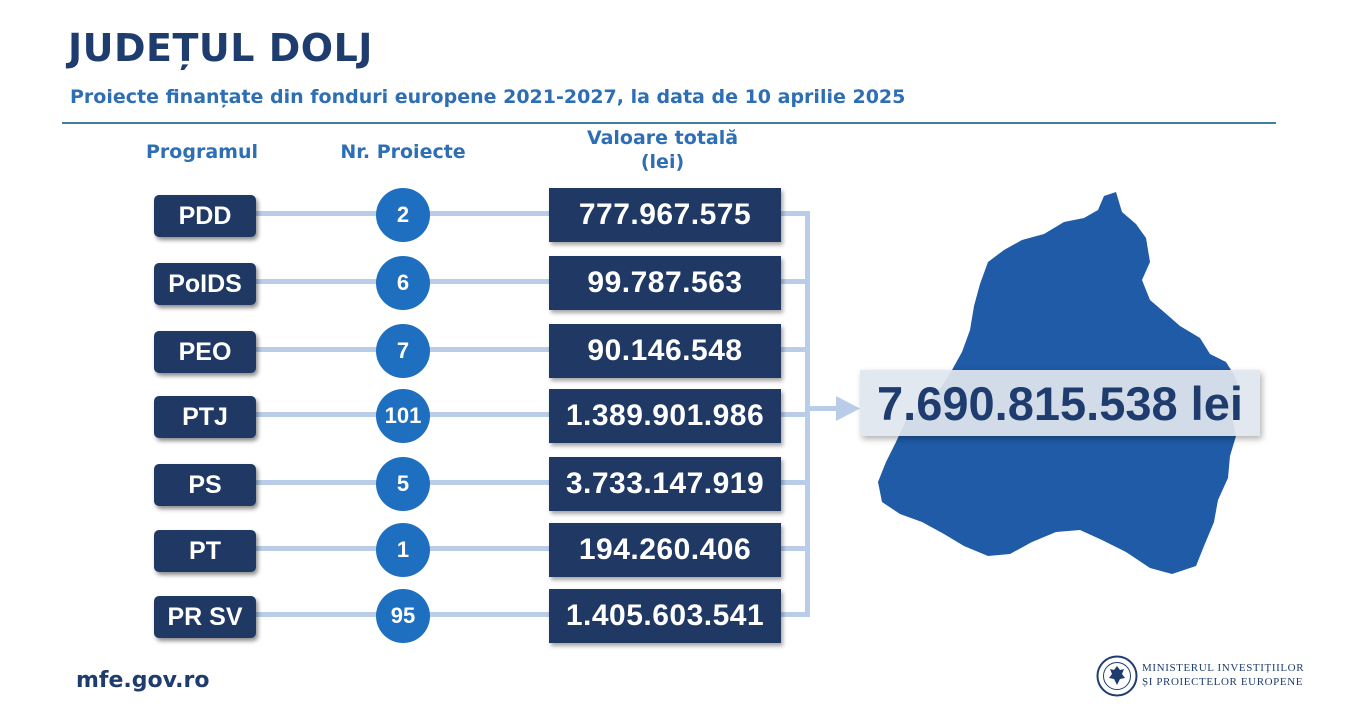 Image resolution: width=1370 pixels, height=722 pixels. What do you see at coordinates (403, 351) in the screenshot?
I see `project-count-3: 7` at bounding box center [403, 351].